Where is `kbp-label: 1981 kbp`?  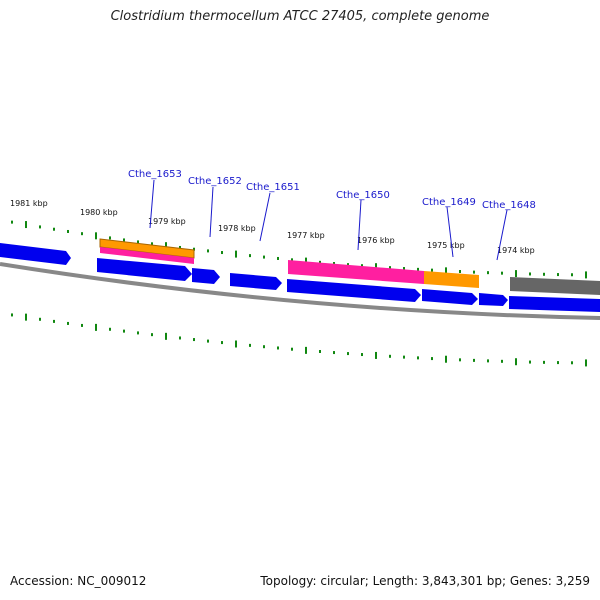 kbp-label: 1981 kbp is located at coordinates (29, 203).